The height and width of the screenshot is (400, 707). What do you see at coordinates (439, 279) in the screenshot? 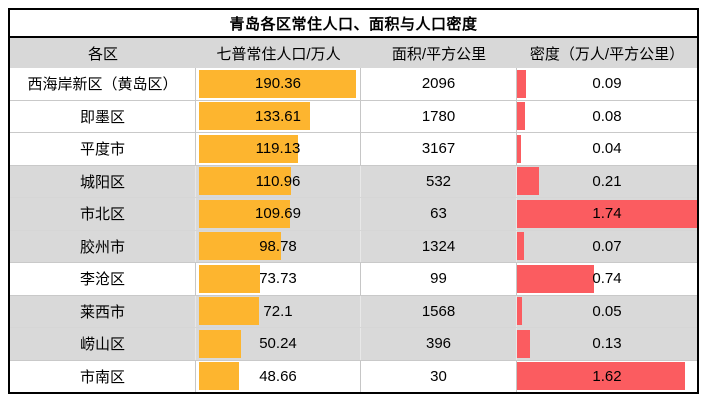
I see `area-cell: 99` at bounding box center [439, 279].